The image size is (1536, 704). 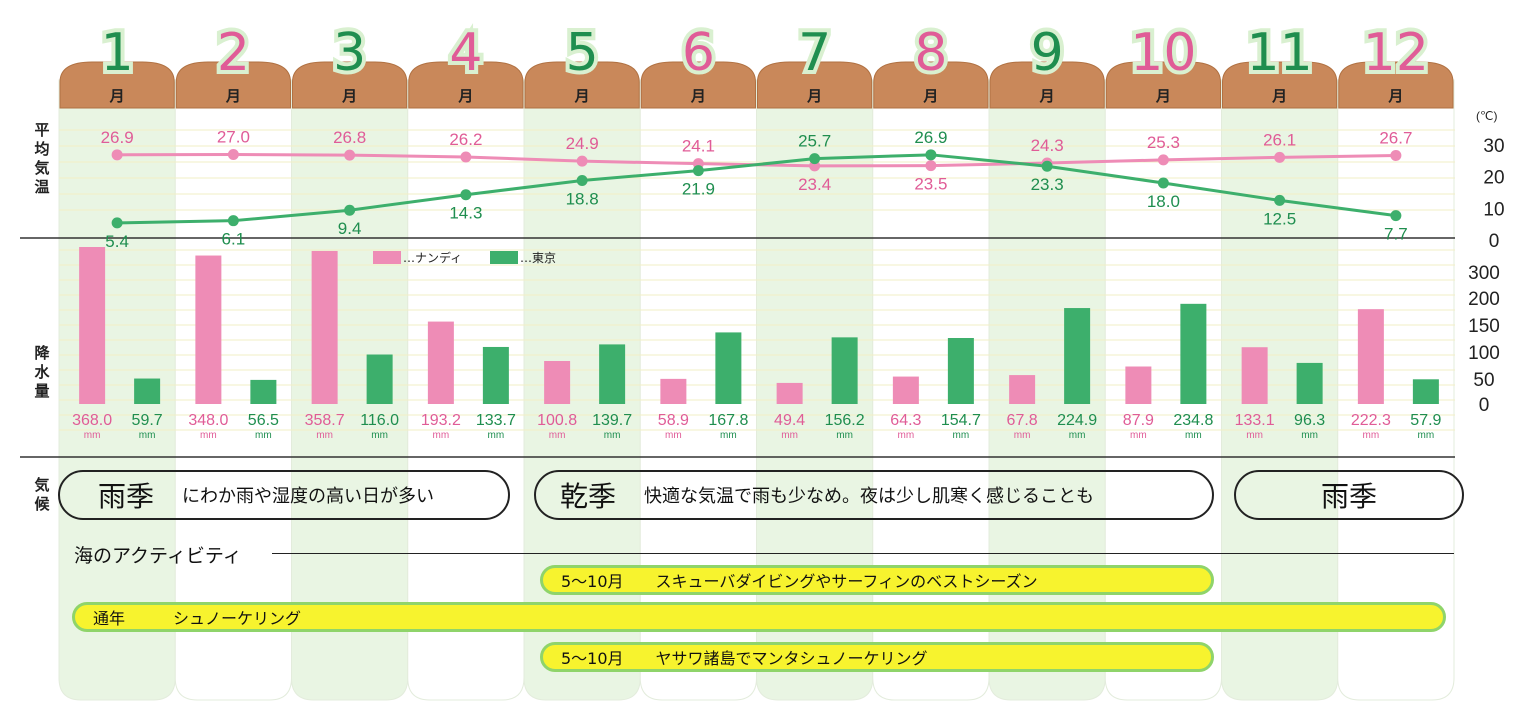 What do you see at coordinates (874, 495) in the screenshot?
I see `climate-dry-season: 乾季 快適な気温で雨も少なめ。夜は少し肌寒く感じることも` at bounding box center [874, 495].